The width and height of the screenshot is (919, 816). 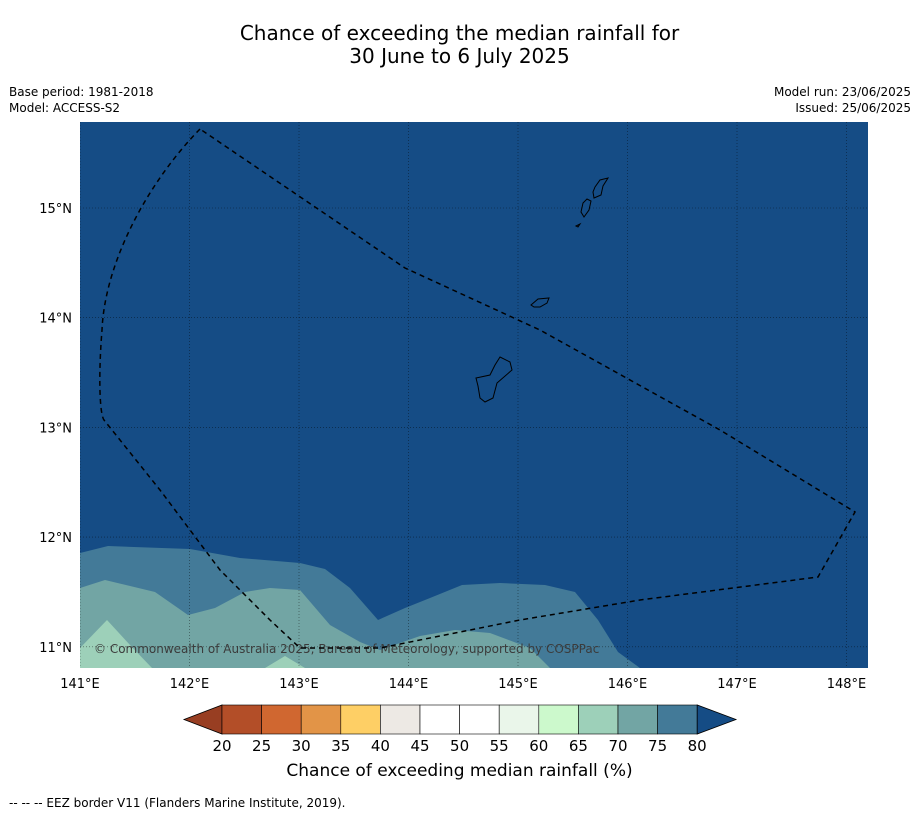 What do you see at coordinates (221, 746) in the screenshot?
I see `colorbar-tick-label: 20` at bounding box center [221, 746].